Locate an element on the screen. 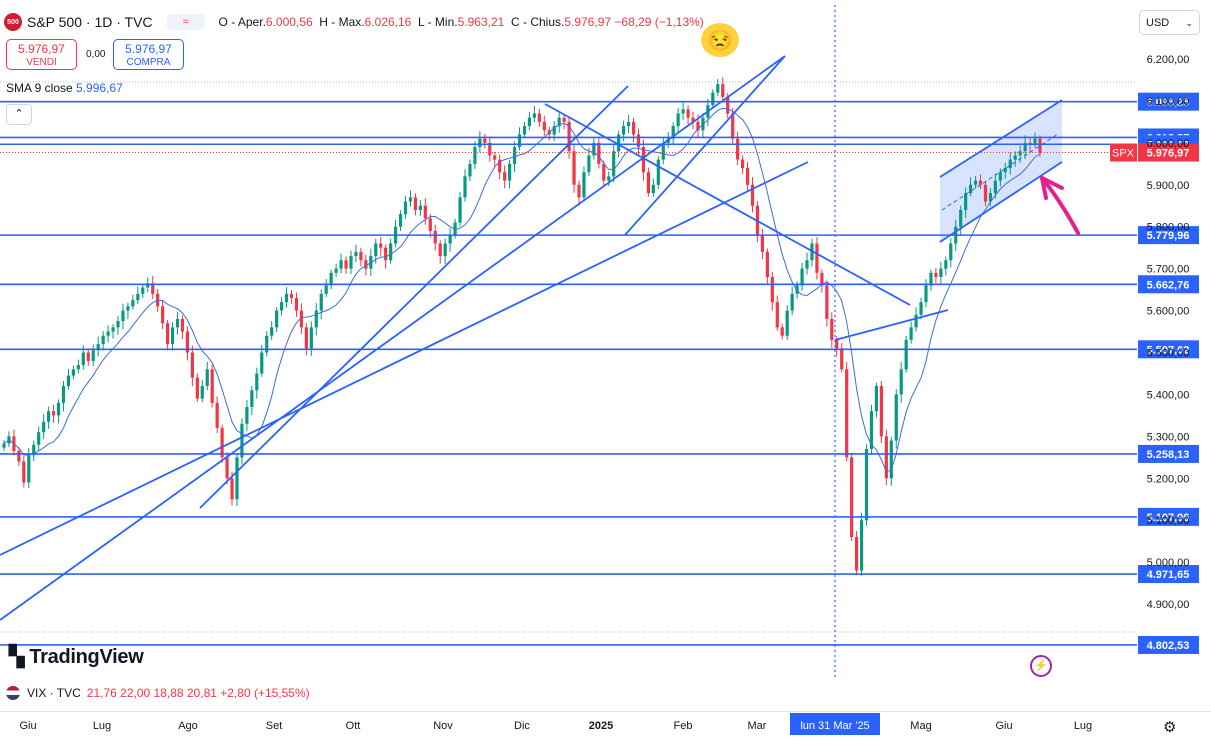  spread-value: 0,00 is located at coordinates (96, 54).